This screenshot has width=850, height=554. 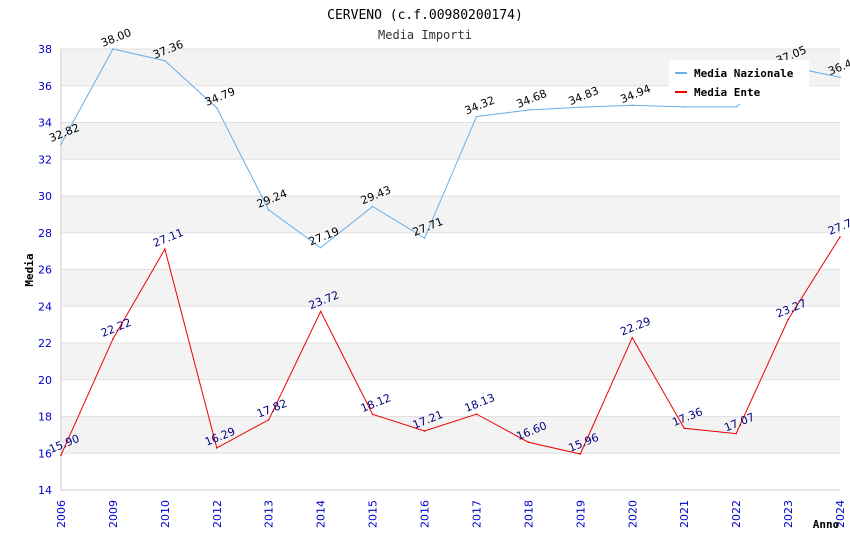 What do you see at coordinates (45, 233) in the screenshot?
I see `y-tick-label: 28` at bounding box center [45, 233].